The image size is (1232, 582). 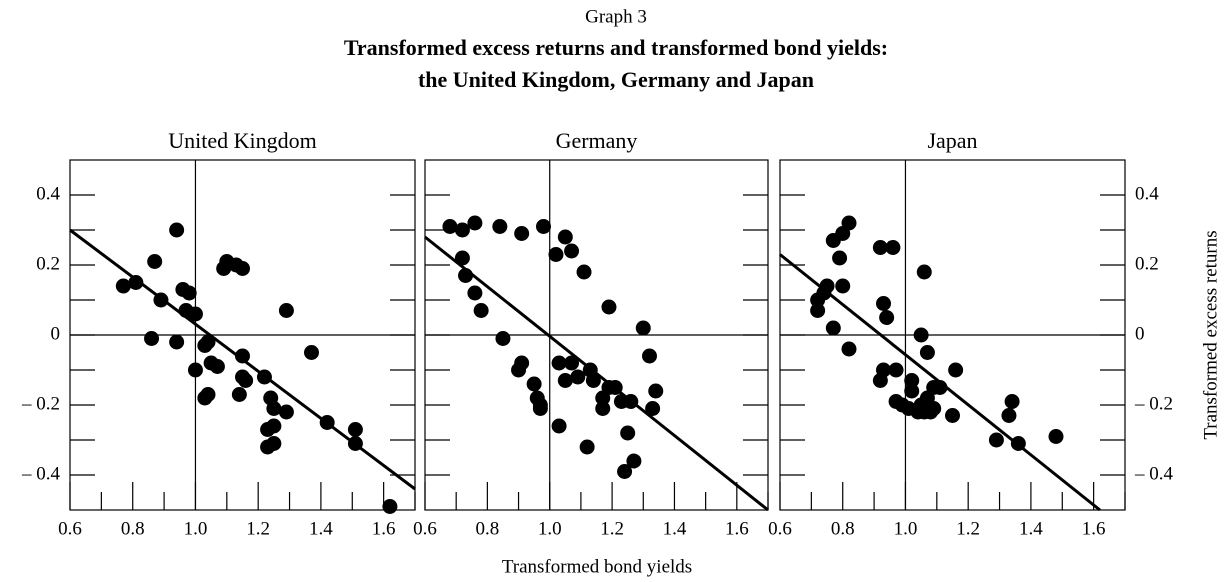 What do you see at coordinates (675, 528) in the screenshot?
I see `x-tick-label: 1.4` at bounding box center [675, 528].